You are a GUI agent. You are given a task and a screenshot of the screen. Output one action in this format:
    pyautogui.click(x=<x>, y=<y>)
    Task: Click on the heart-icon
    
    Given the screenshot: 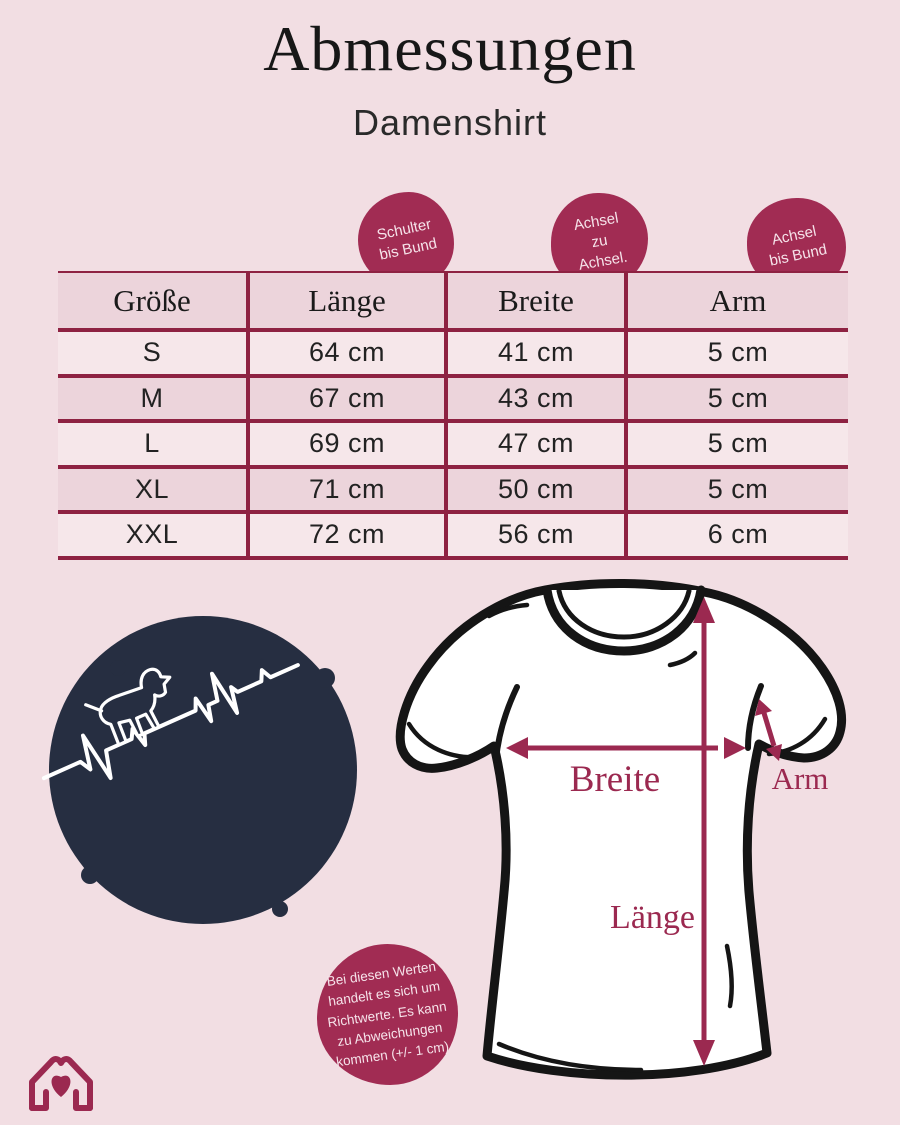 What is the action you would take?
    pyautogui.click(x=61, y=1086)
    